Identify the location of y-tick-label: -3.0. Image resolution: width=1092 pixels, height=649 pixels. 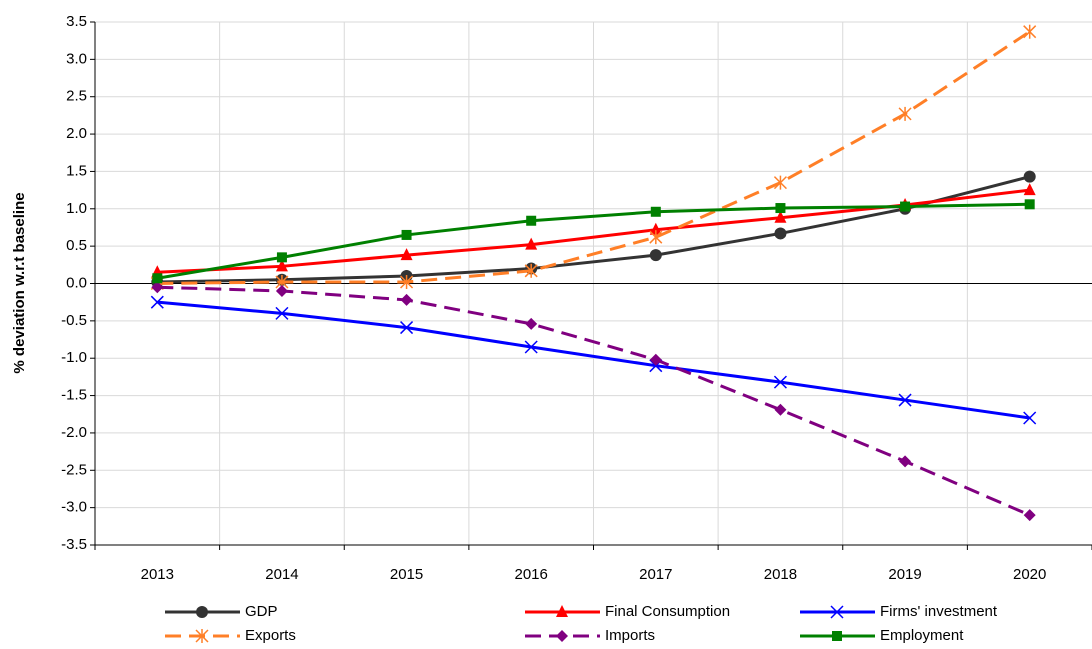
(74, 507).